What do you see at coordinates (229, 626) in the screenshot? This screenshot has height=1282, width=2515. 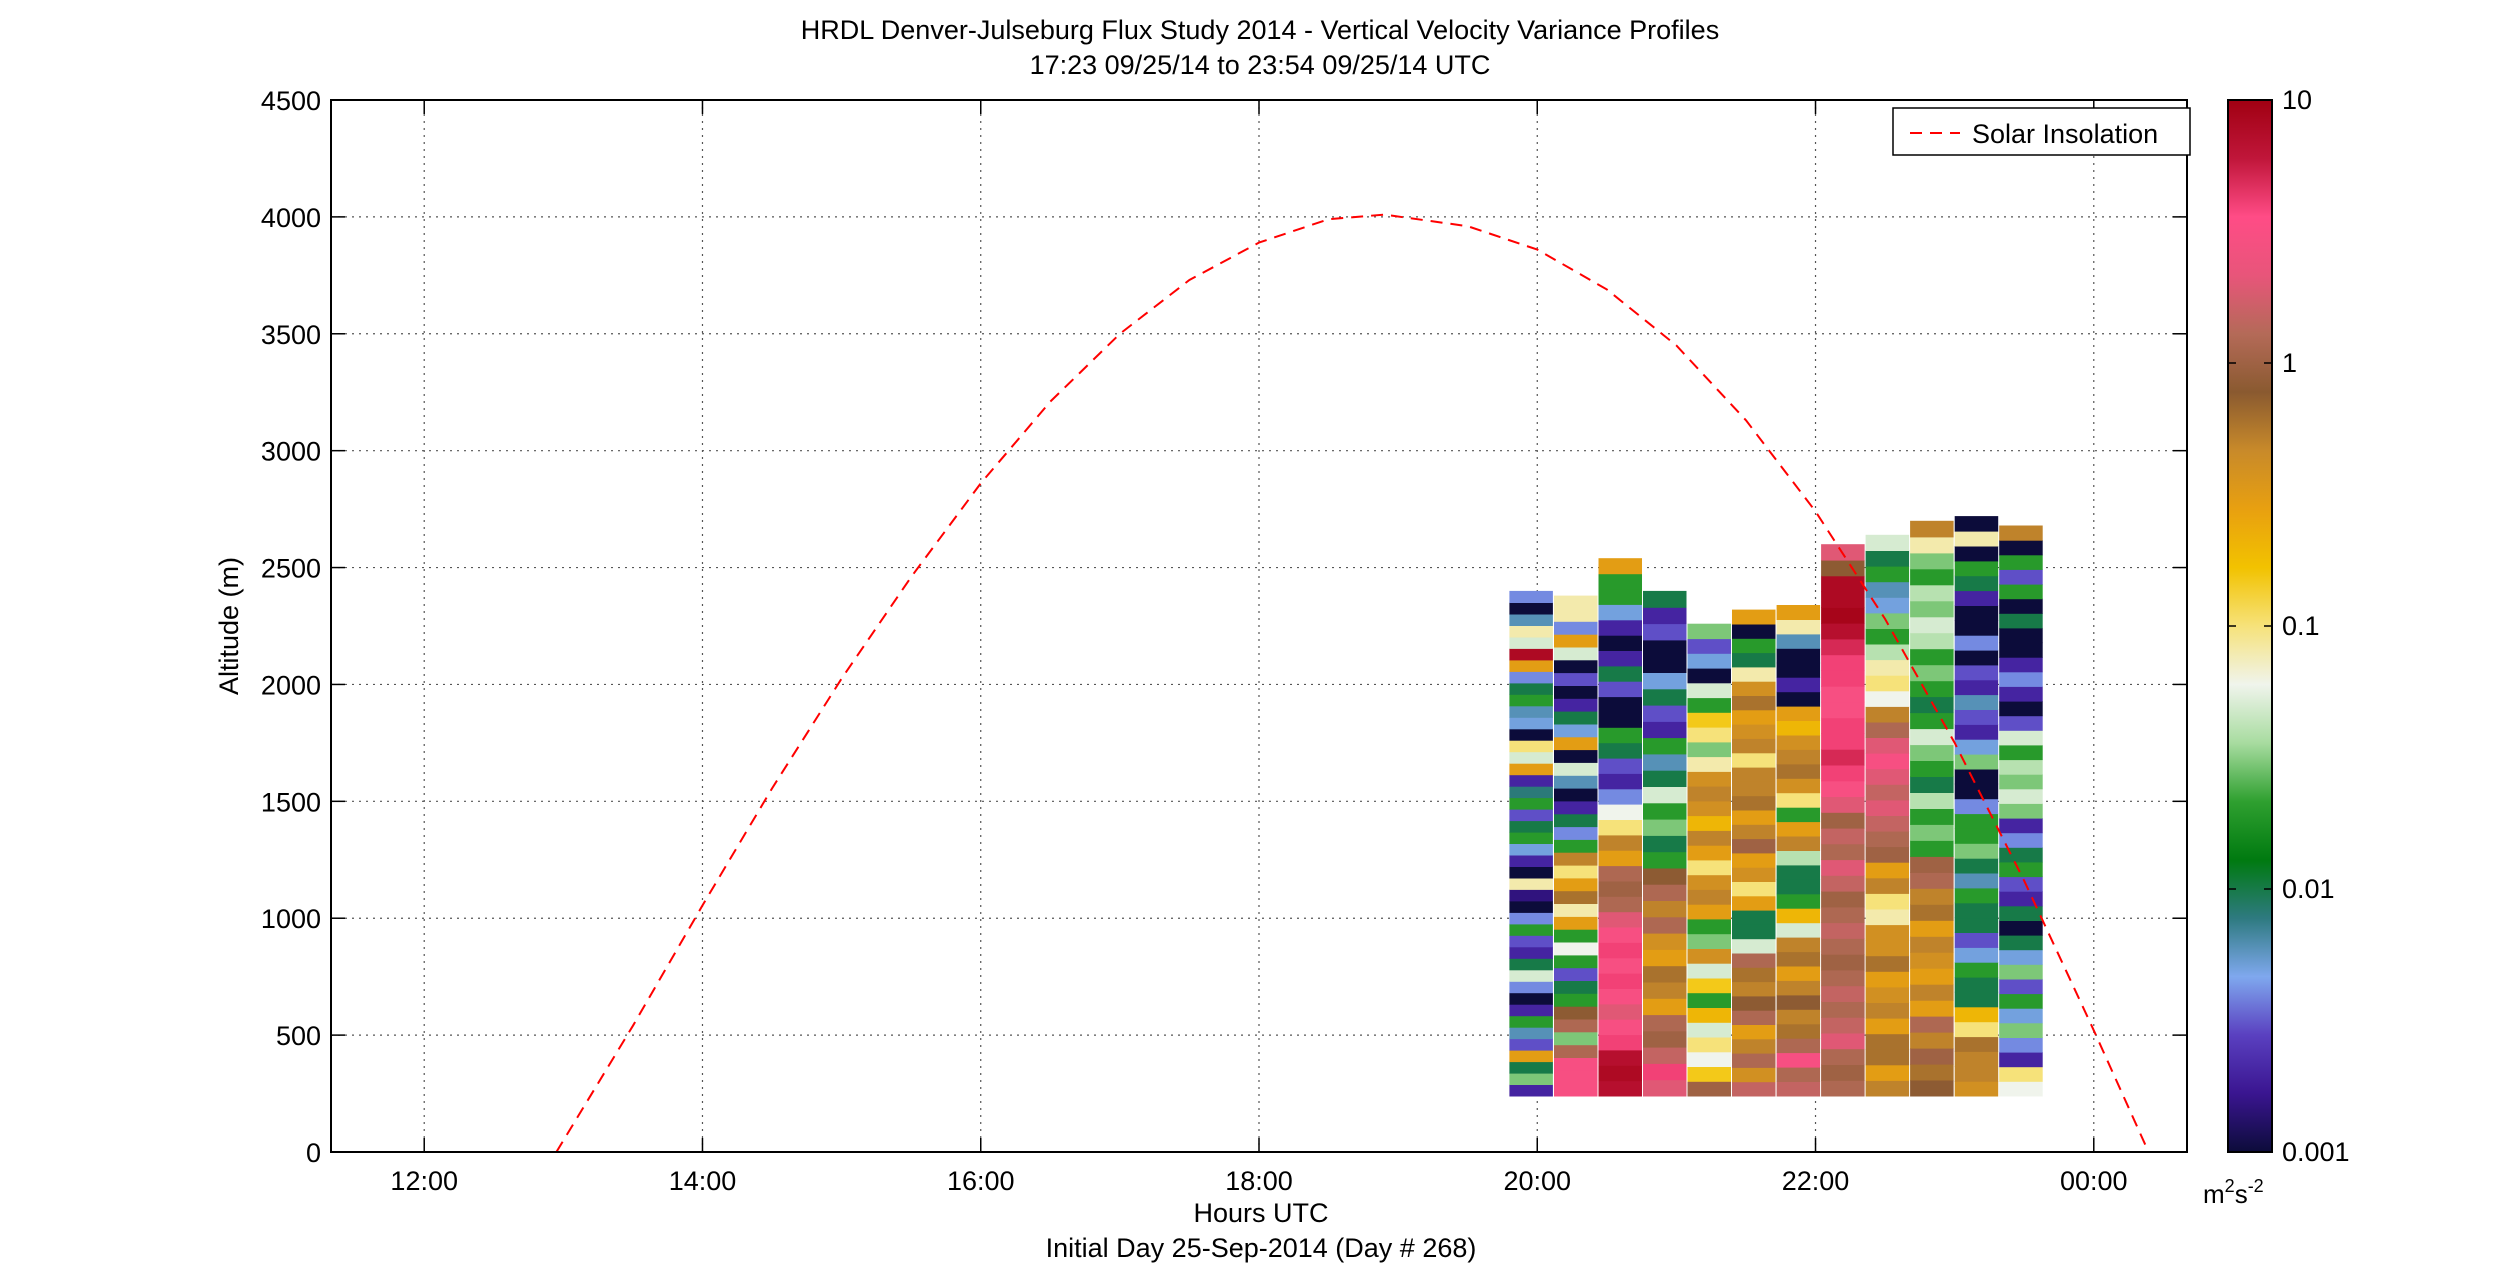 I see `y-axis-label: Altitude (m)` at bounding box center [229, 626].